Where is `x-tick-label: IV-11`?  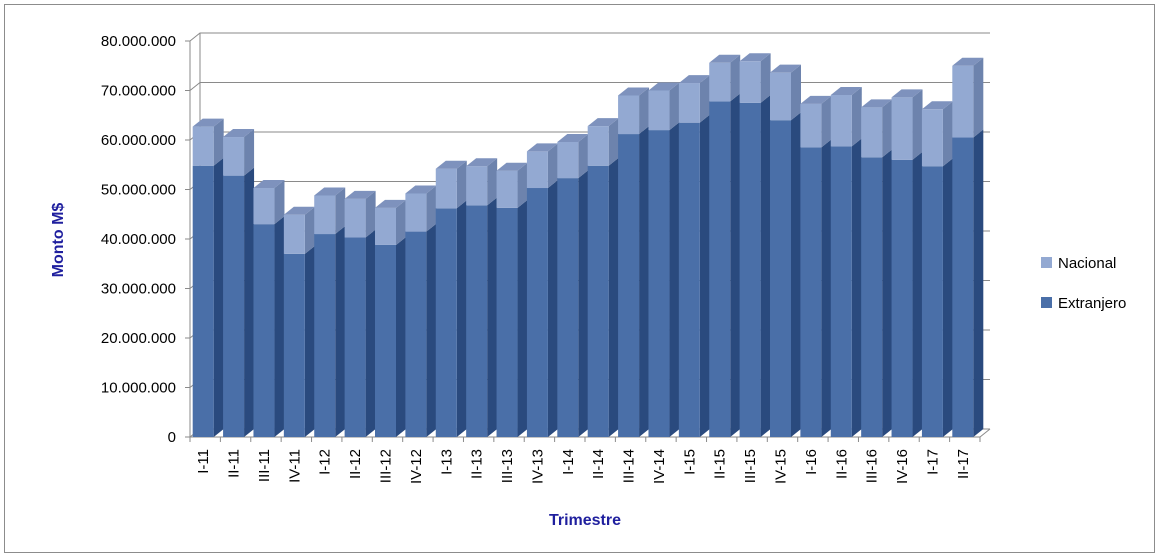
x-tick-label: IV-11 is located at coordinates (294, 466).